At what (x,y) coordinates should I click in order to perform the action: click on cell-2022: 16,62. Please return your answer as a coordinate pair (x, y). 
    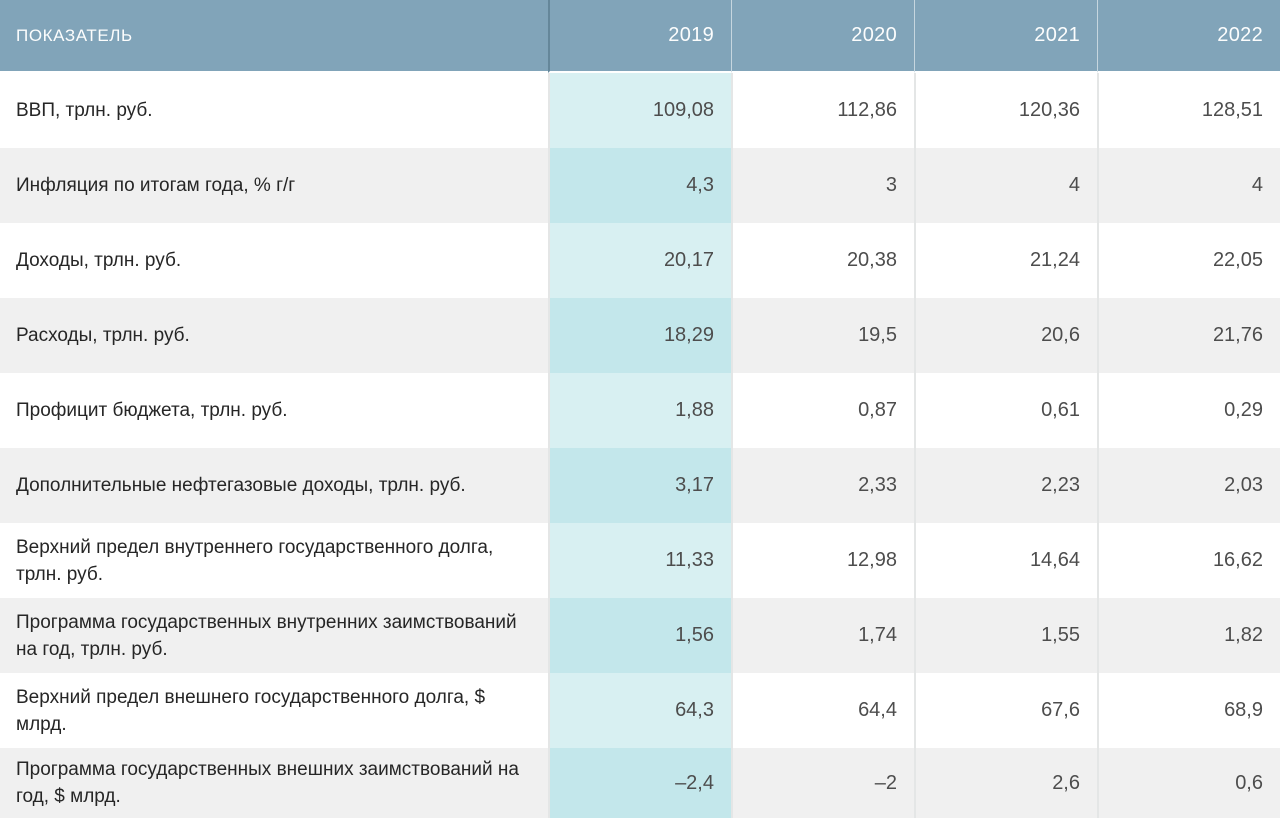
    Looking at the image, I should click on (1188, 560).